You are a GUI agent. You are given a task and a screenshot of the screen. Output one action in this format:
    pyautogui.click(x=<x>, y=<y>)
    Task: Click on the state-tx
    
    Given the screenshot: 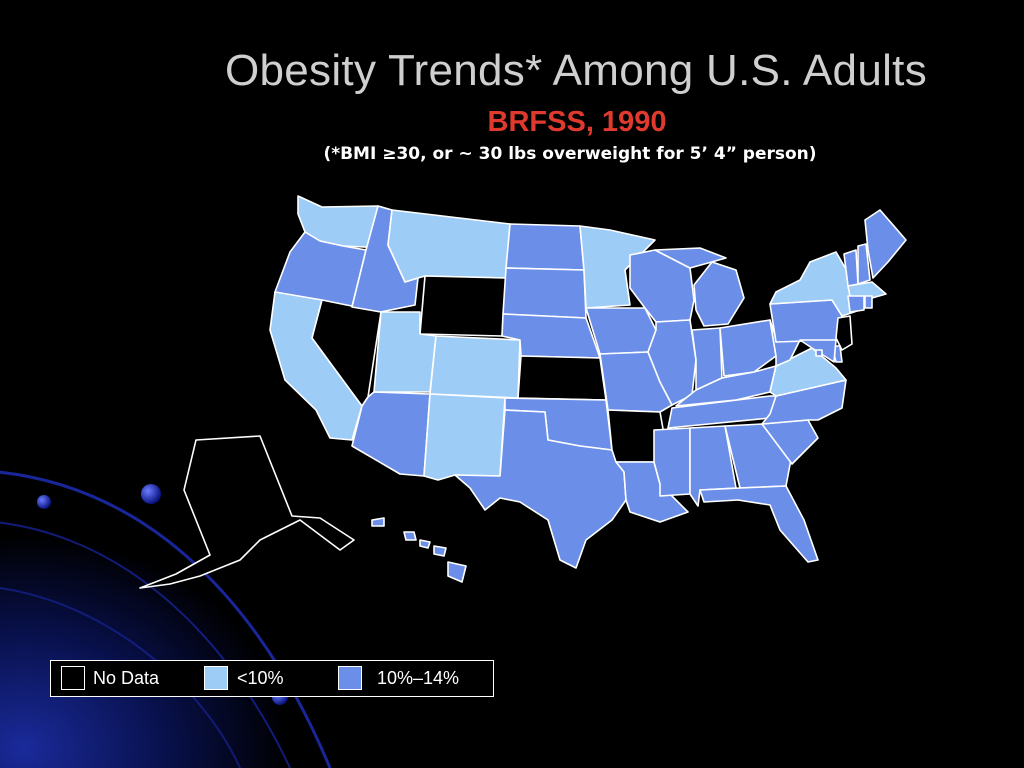 What is the action you would take?
    pyautogui.click(x=540, y=489)
    